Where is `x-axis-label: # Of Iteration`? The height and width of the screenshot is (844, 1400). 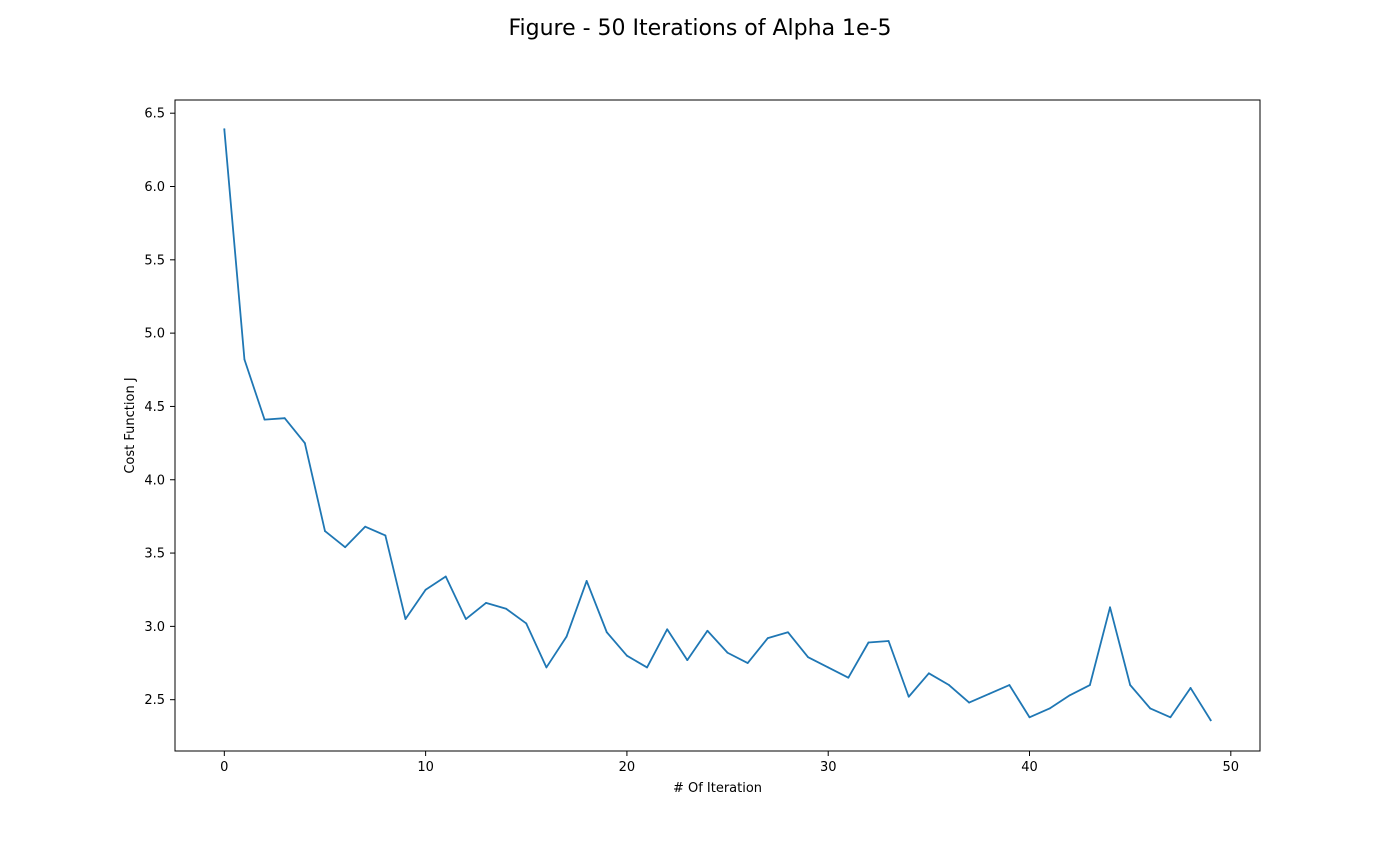 x-axis-label: # Of Iteration is located at coordinates (717, 788).